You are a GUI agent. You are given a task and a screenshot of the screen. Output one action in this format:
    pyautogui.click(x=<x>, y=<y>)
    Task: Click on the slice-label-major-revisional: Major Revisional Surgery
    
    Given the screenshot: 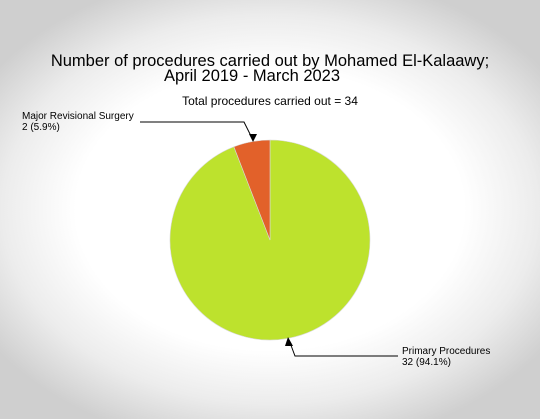 What is the action you would take?
    pyautogui.click(x=78, y=116)
    